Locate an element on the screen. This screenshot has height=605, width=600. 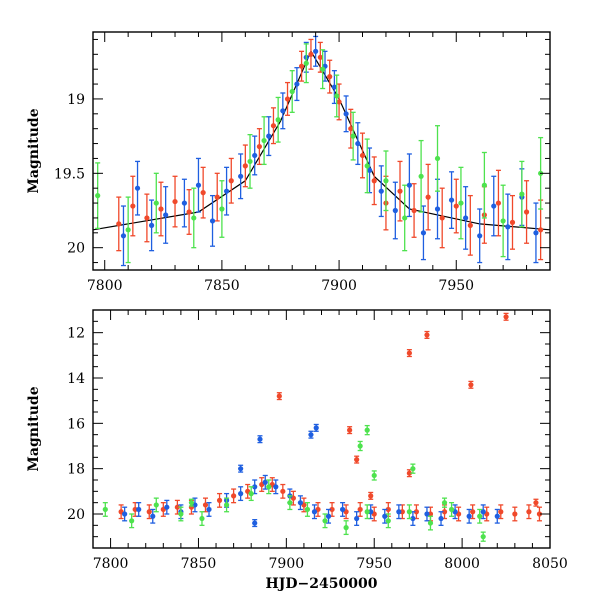
x-tick-label: 7950 is located at coordinates (456, 286).